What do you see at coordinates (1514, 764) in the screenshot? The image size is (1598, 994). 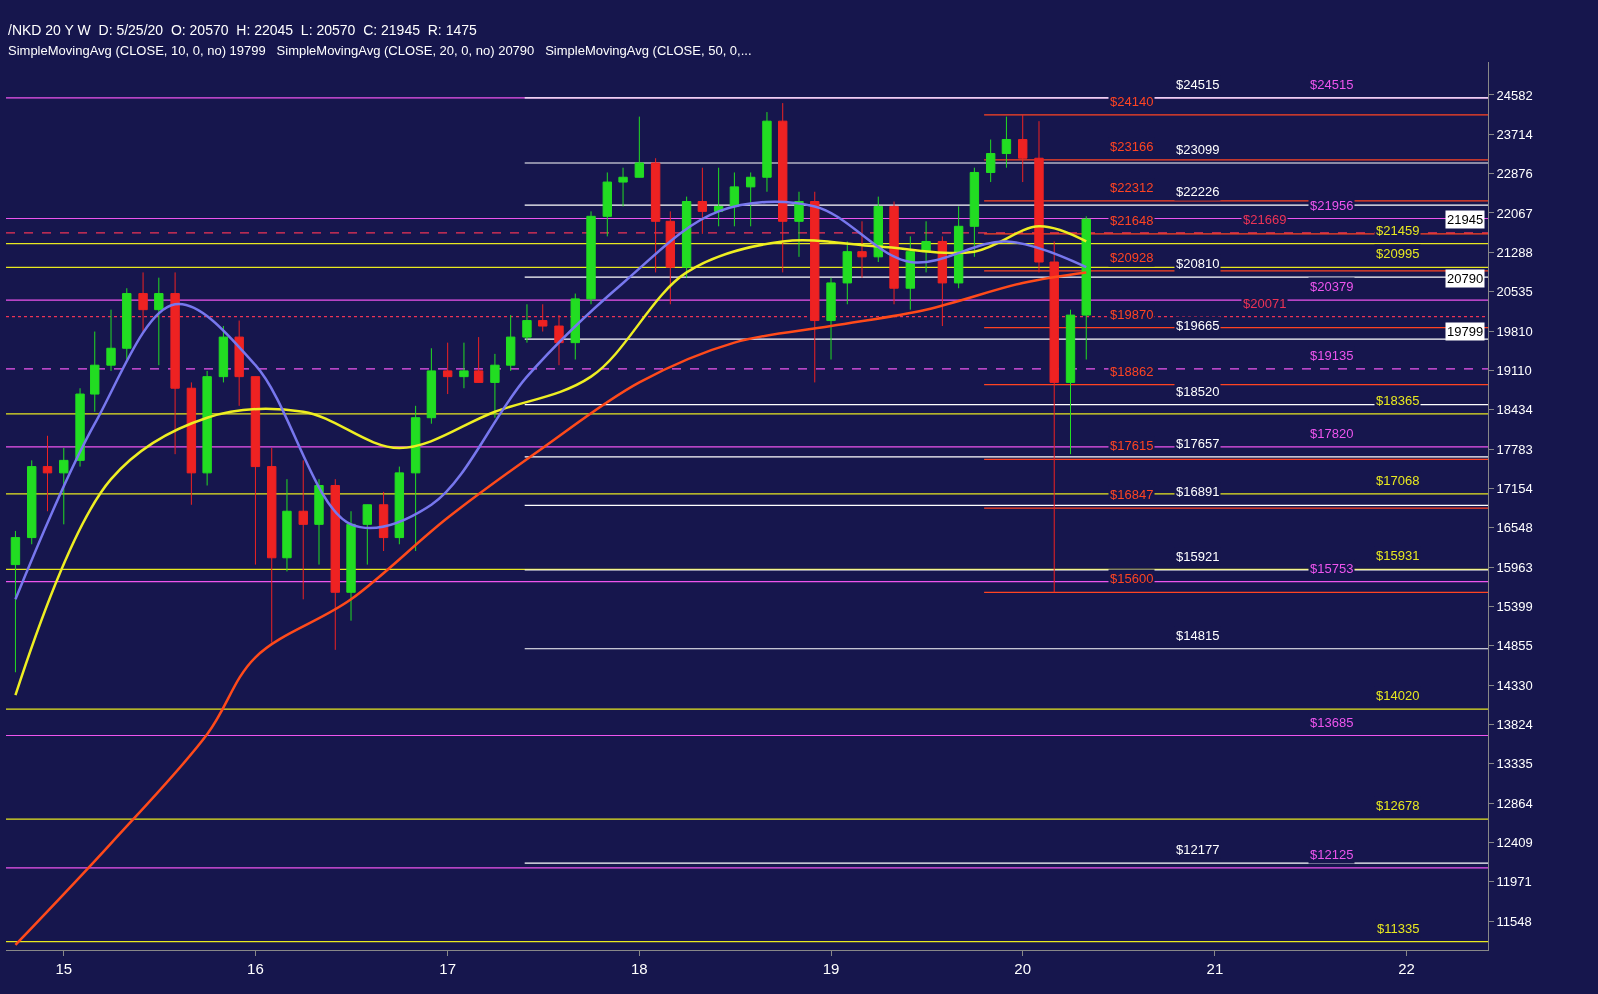 I see `y-tick-label: 13335` at bounding box center [1514, 764].